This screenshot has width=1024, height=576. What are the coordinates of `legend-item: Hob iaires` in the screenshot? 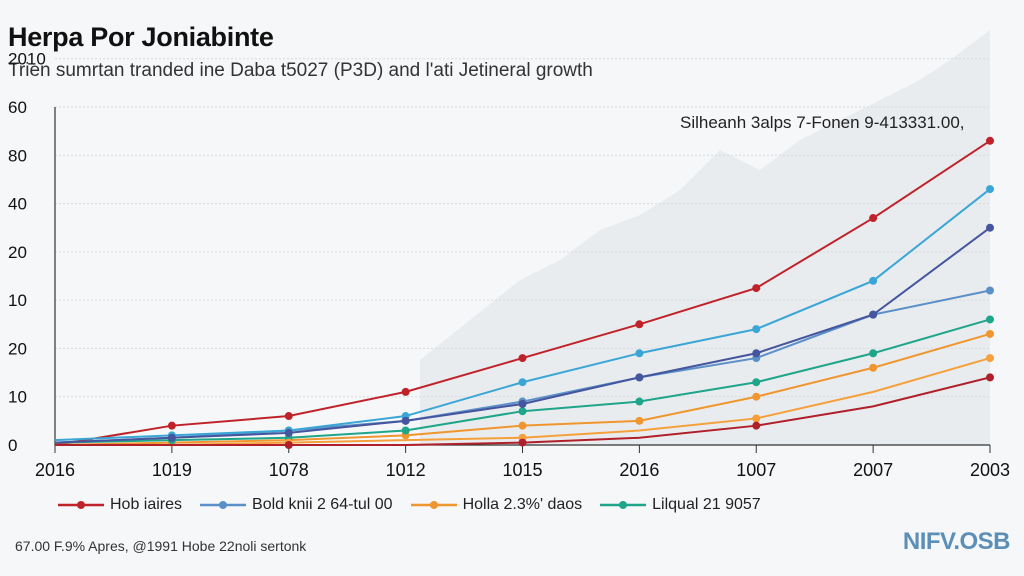 It's located at (120, 505).